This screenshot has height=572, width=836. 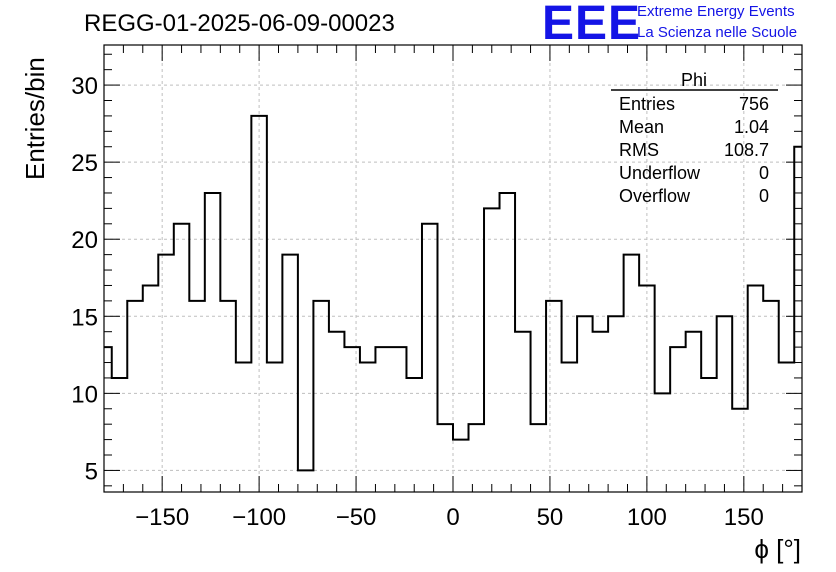 I want to click on x-tick-label: 150, so click(x=744, y=517).